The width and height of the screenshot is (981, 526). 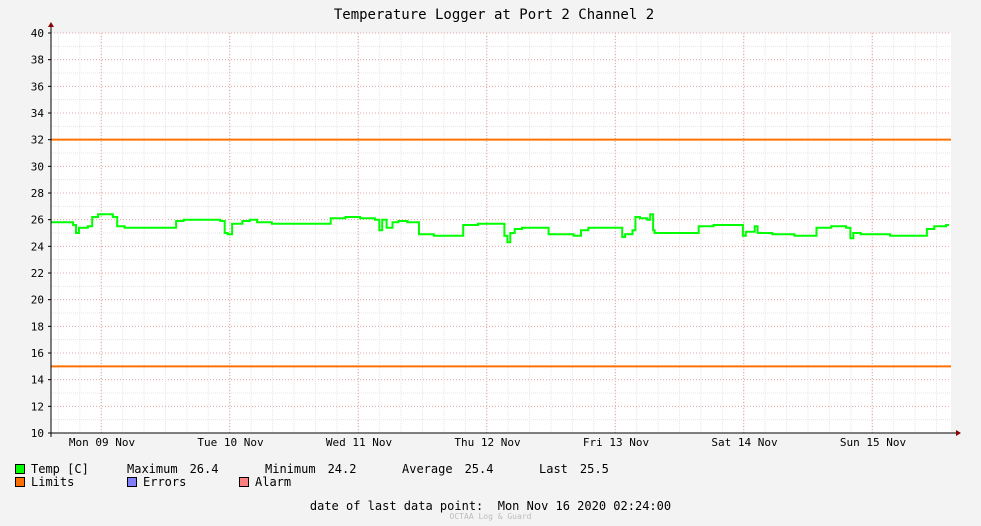 What do you see at coordinates (873, 442) in the screenshot?
I see `x-tick-label: Sun 15 Nov` at bounding box center [873, 442].